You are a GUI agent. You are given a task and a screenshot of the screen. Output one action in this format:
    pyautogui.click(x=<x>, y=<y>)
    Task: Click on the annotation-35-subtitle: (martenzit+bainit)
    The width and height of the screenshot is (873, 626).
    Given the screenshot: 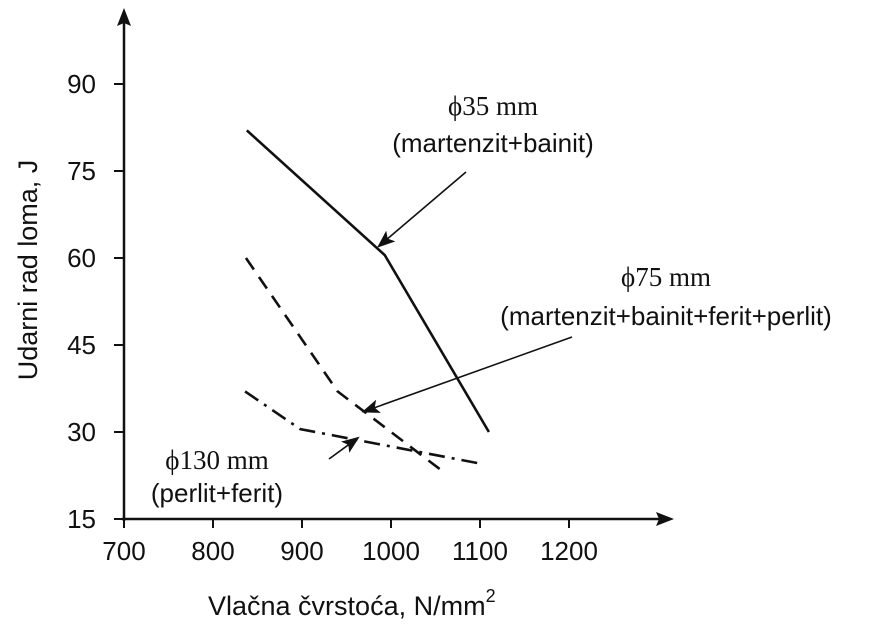 What is the action you would take?
    pyautogui.click(x=493, y=143)
    